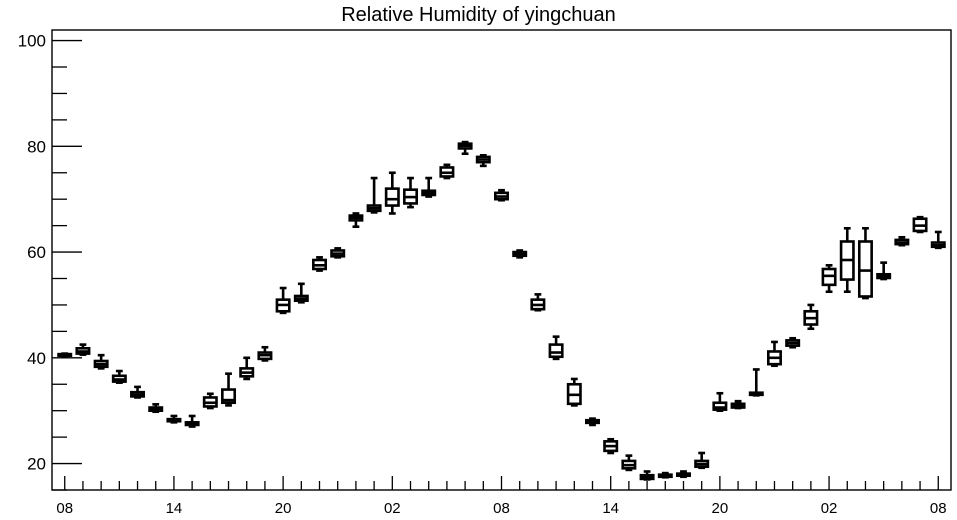 This screenshot has height=520, width=957. What do you see at coordinates (50, 261) in the screenshot?
I see `y-axis: 20 40 60 80 100` at bounding box center [50, 261].